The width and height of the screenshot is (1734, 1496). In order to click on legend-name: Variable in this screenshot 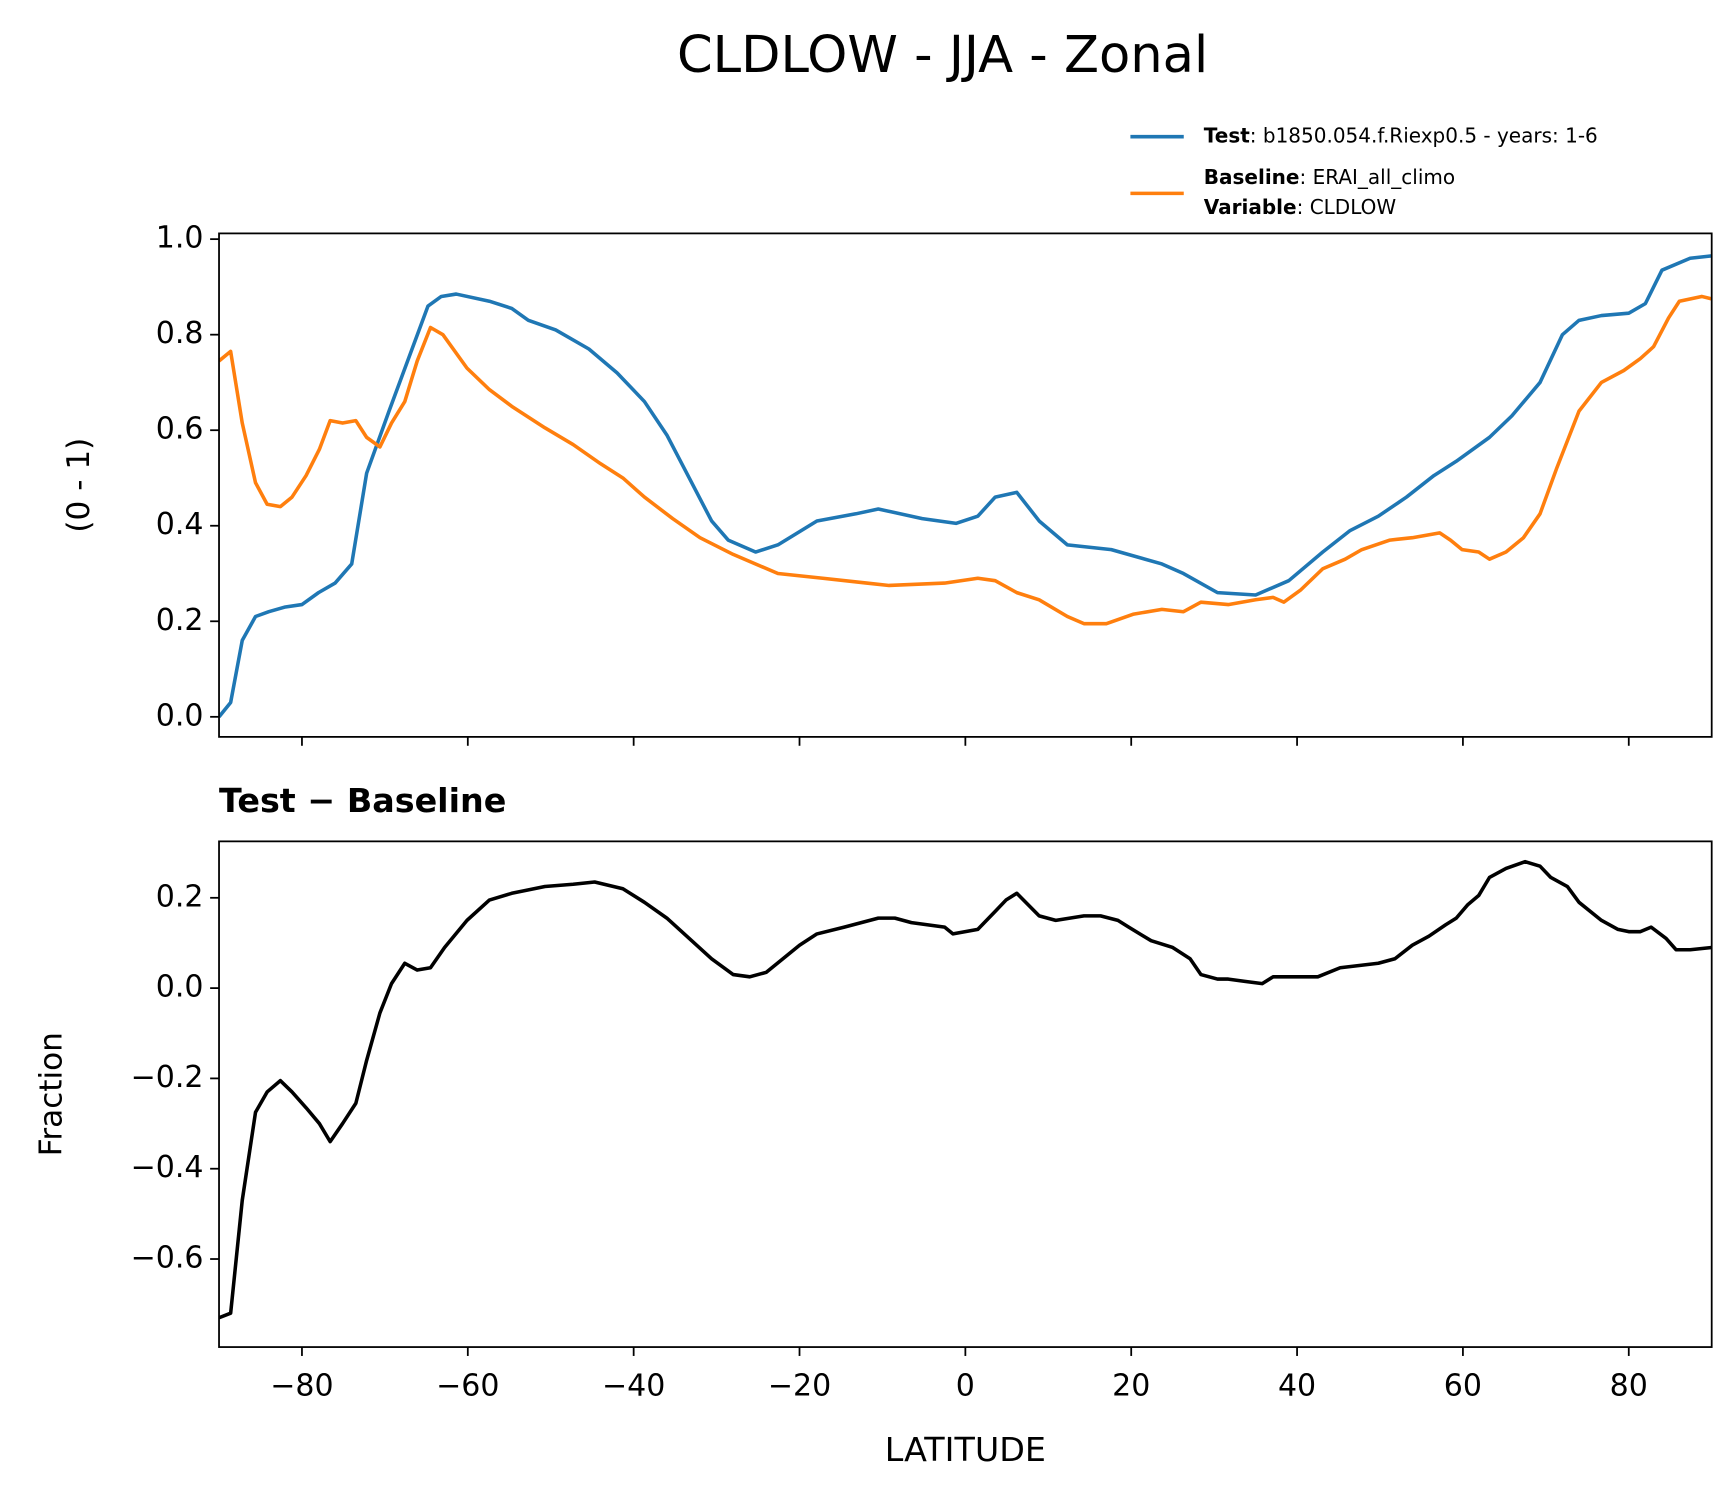, I will do `click(1250, 206)`.